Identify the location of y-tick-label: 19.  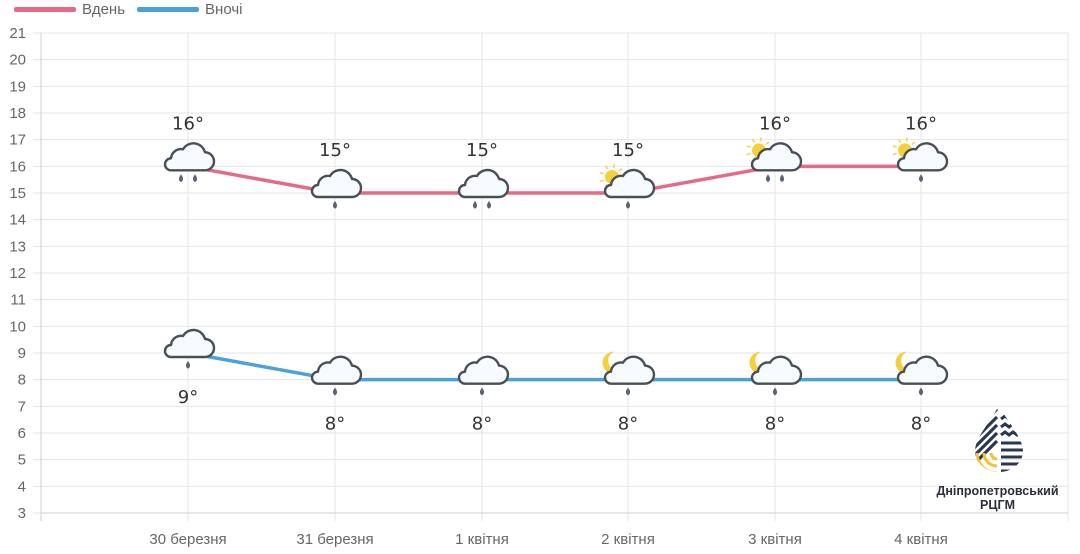
(17, 86).